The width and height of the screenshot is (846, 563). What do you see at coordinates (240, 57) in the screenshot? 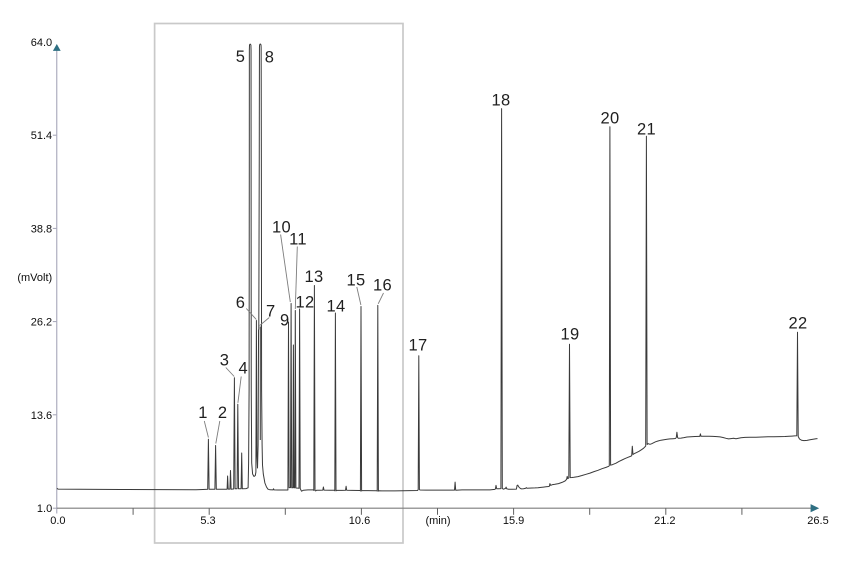
I see `svg-text: 5` at bounding box center [240, 57].